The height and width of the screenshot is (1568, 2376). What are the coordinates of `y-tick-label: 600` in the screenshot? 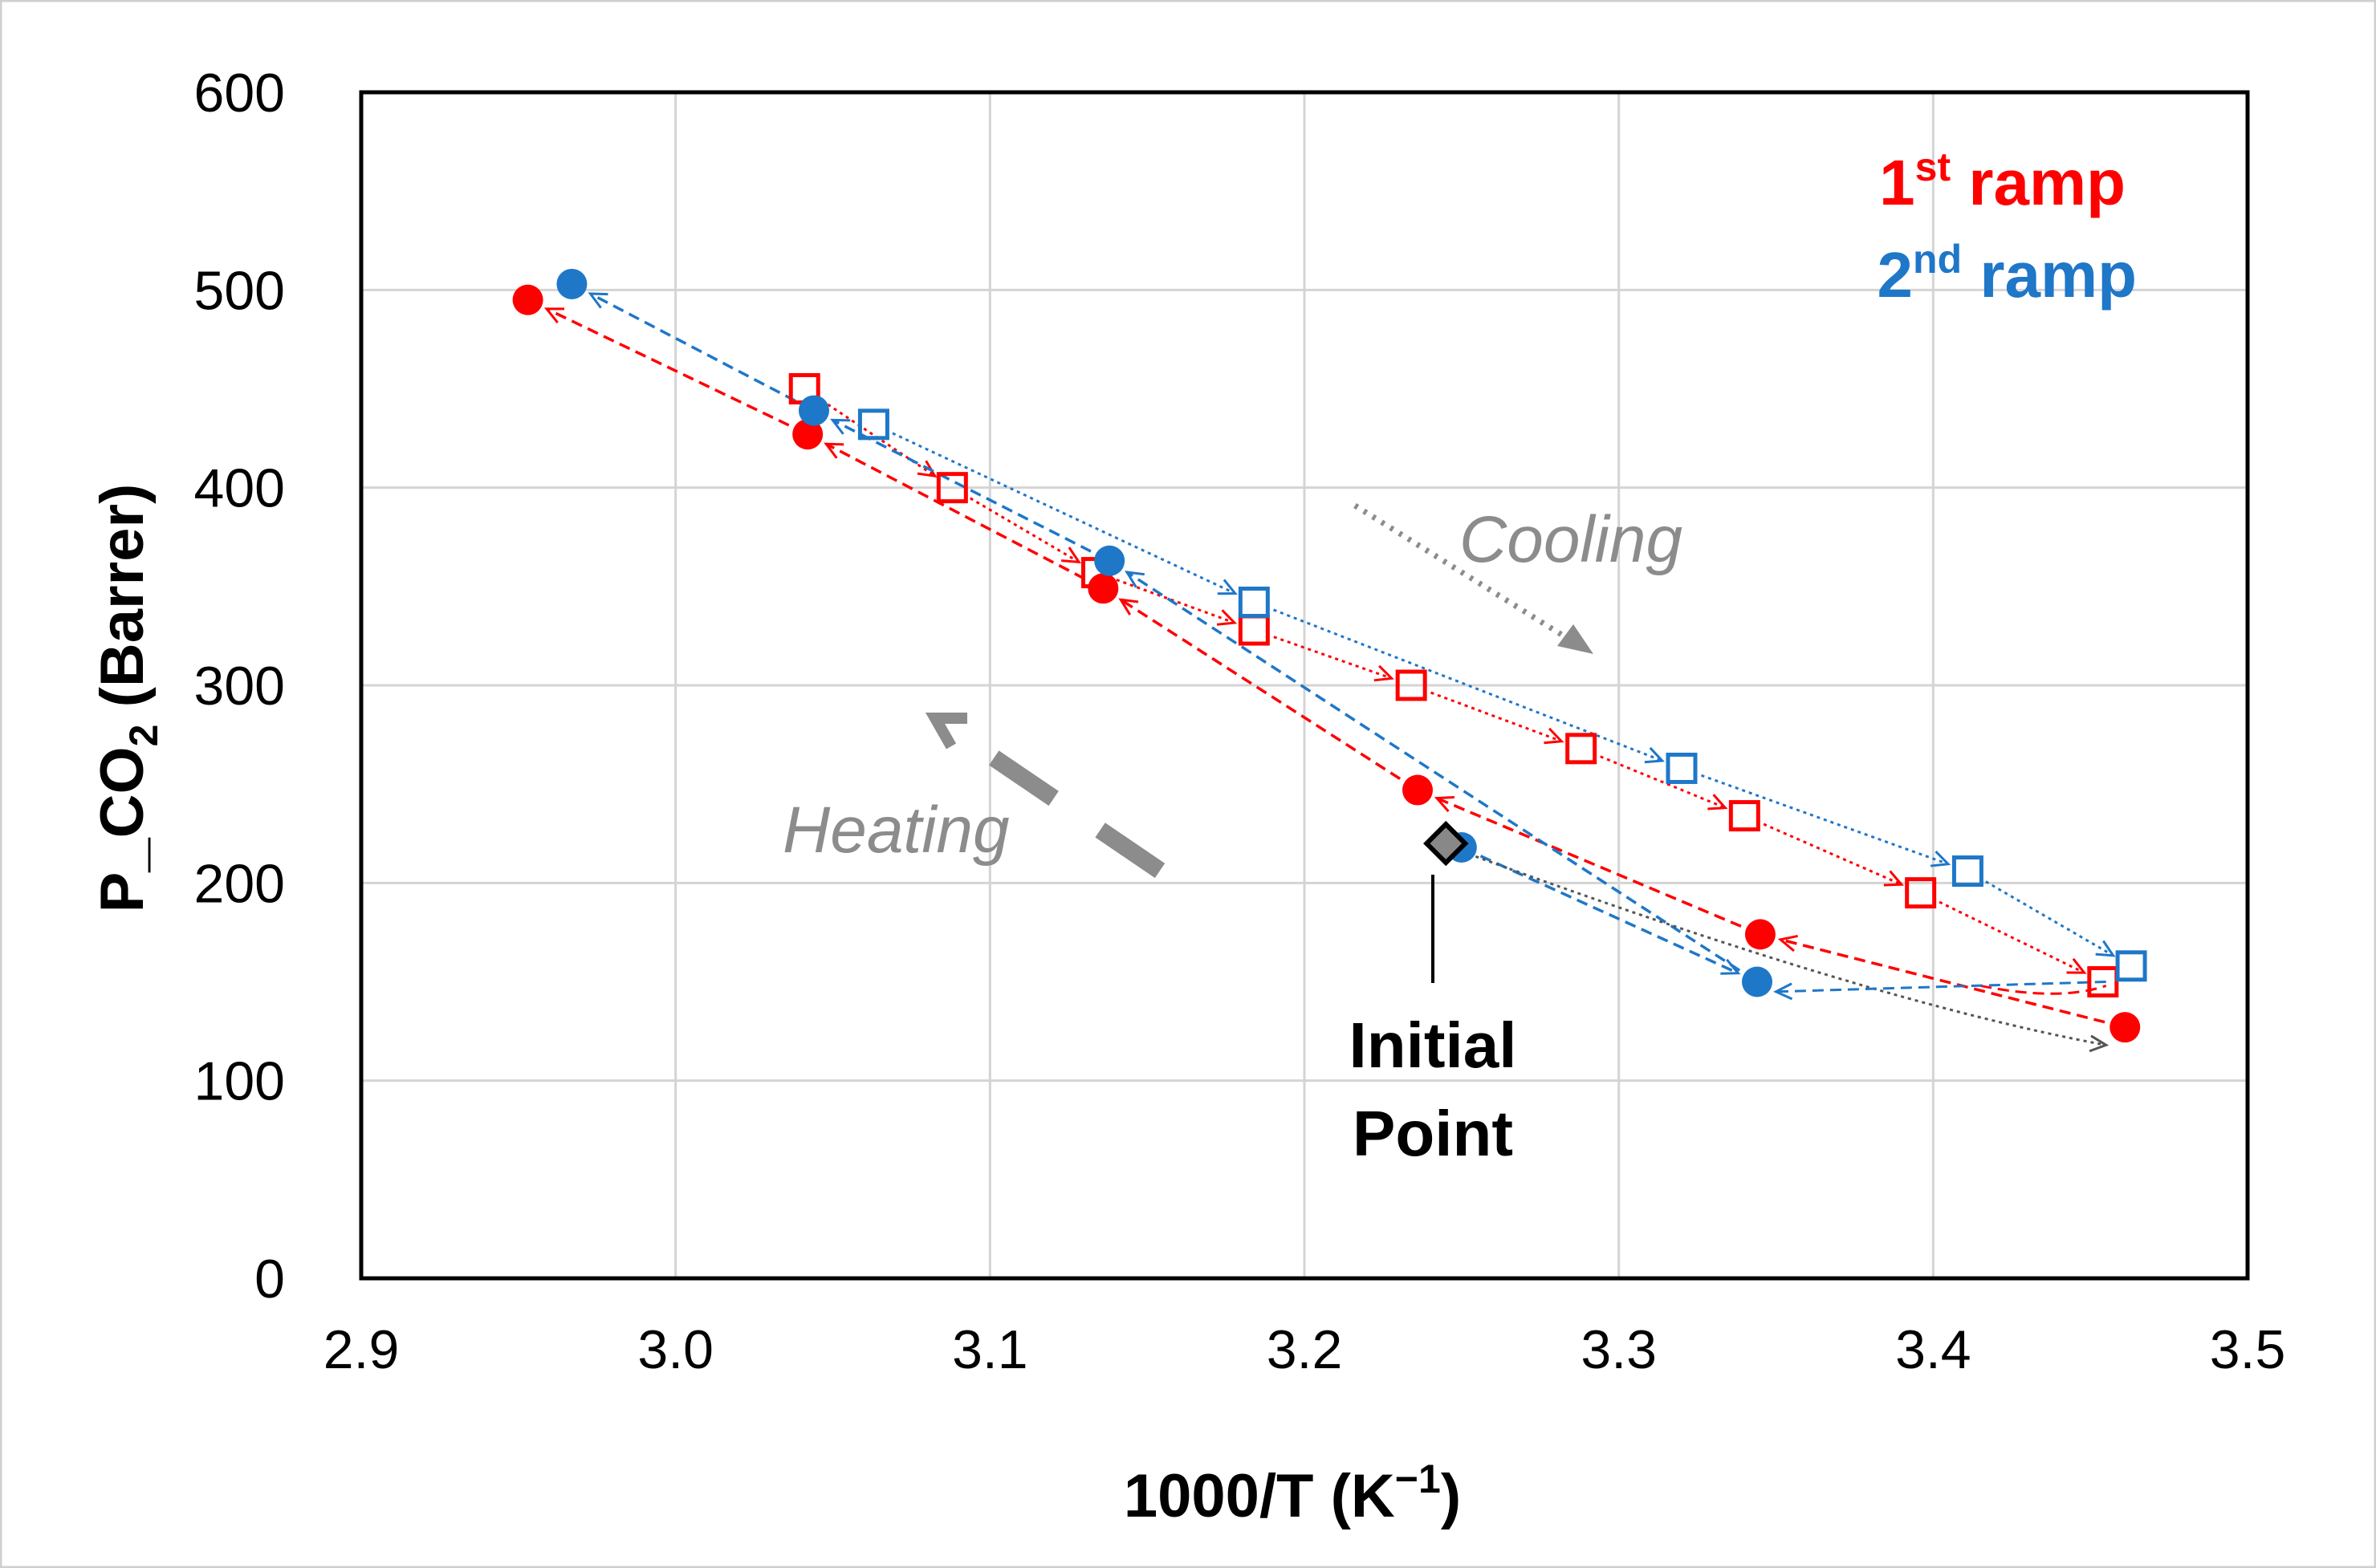 It's located at (240, 93).